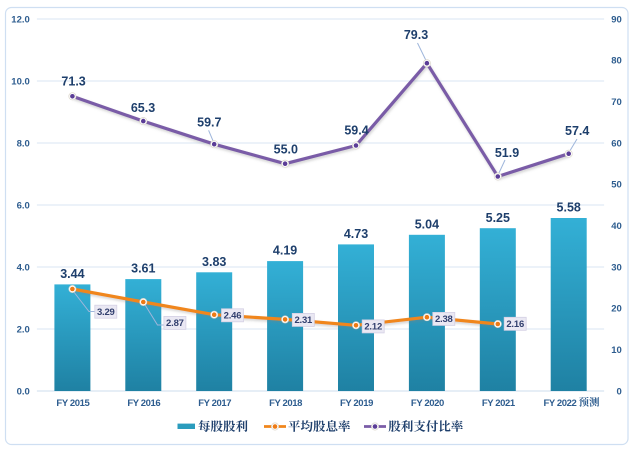 The width and height of the screenshot is (635, 451). What do you see at coordinates (616, 350) in the screenshot?
I see `svg-text: 10` at bounding box center [616, 350].